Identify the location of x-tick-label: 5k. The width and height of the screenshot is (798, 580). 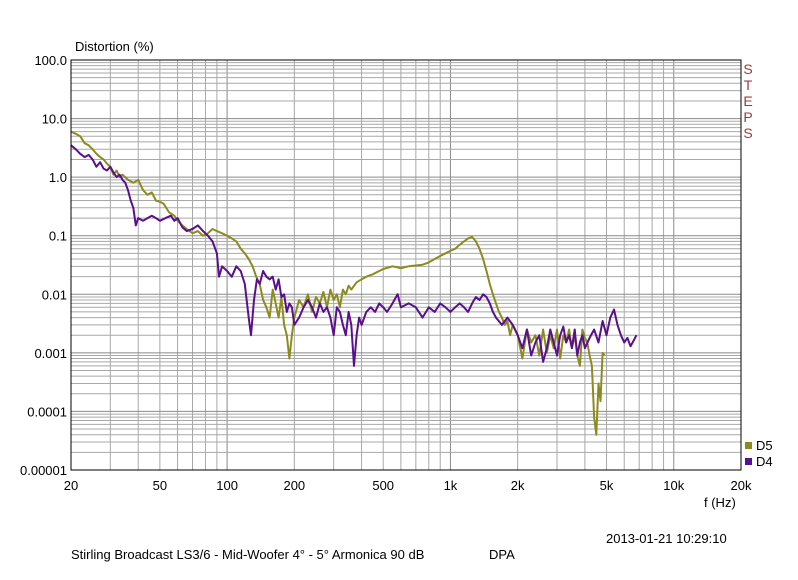
(607, 485).